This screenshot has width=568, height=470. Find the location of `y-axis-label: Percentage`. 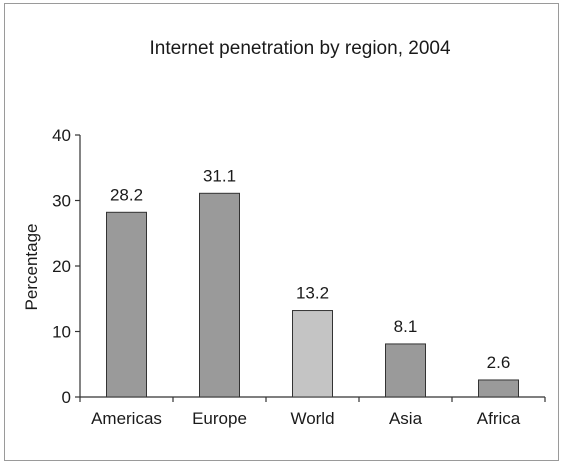

y-axis-label: Percentage is located at coordinates (31, 267).